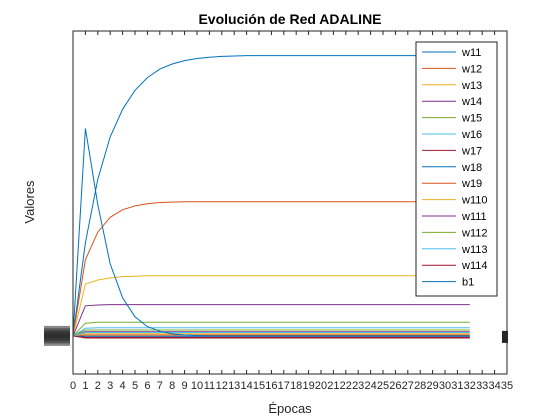 This screenshot has height=420, width=560. Describe the element at coordinates (507, 386) in the screenshot. I see `x-tick-label: 35` at that location.